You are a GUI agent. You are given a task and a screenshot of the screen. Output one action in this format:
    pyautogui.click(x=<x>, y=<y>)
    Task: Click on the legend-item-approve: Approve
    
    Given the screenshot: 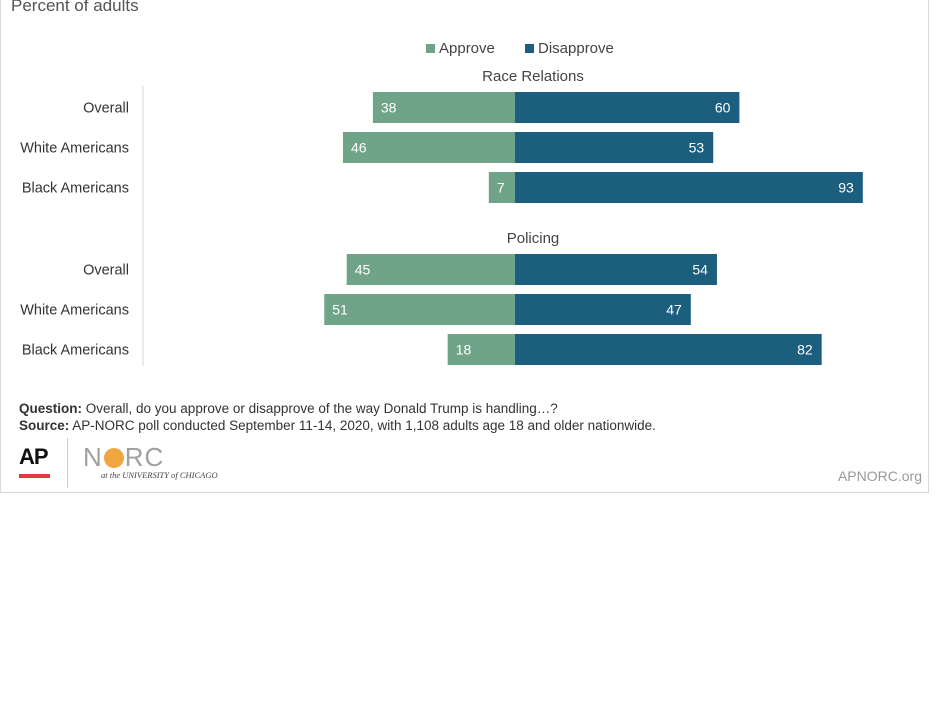 What is the action you would take?
    pyautogui.click(x=460, y=48)
    